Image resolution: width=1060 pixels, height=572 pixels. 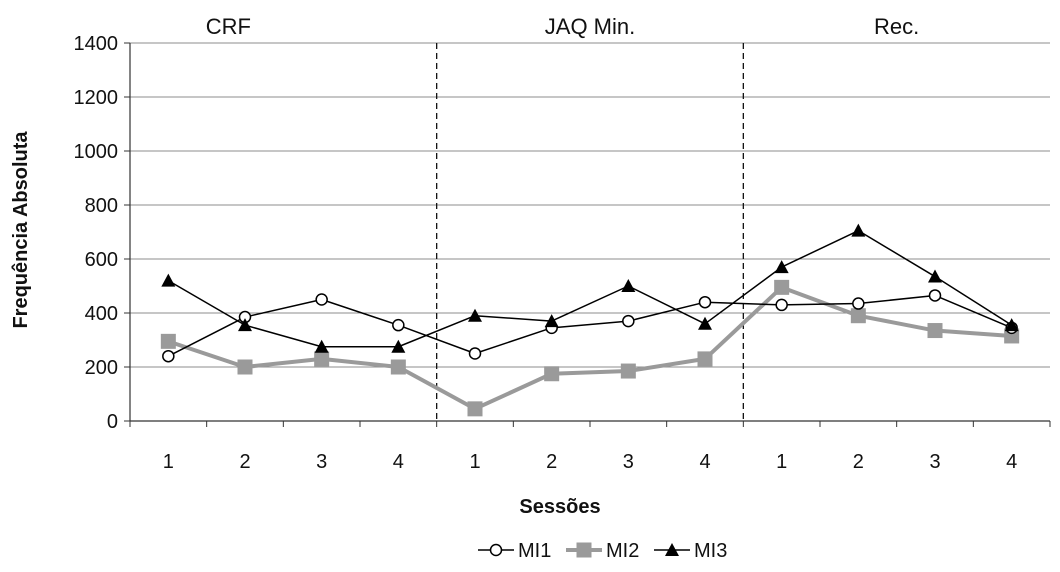 I want to click on legend-item-mi3: MI3, so click(x=690, y=551).